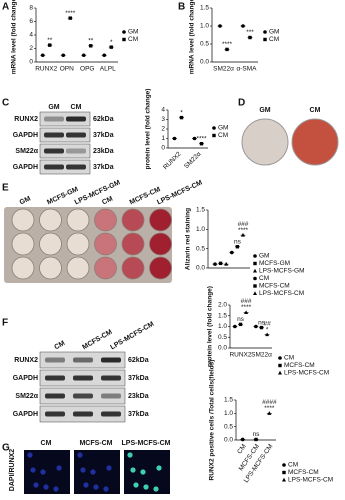  Describe the element at coordinates (310, 480) in the screenshot. I see `legend-label: LPS-MCFS-CM` at that location.